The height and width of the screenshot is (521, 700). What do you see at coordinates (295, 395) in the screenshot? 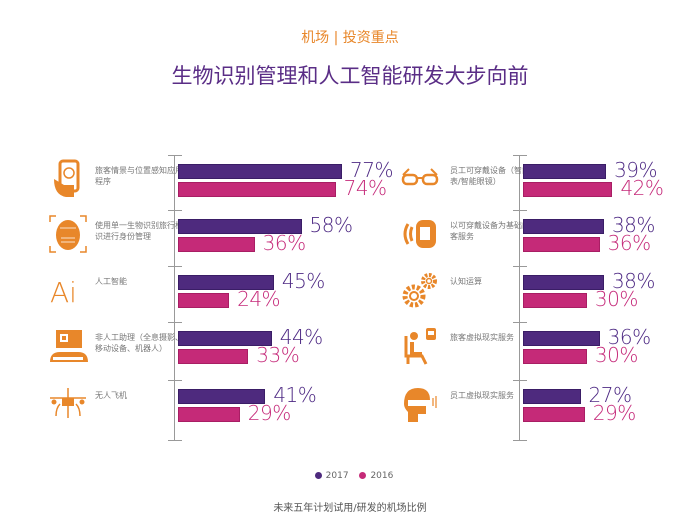
I see `data-label-2017: 41%` at bounding box center [295, 395].